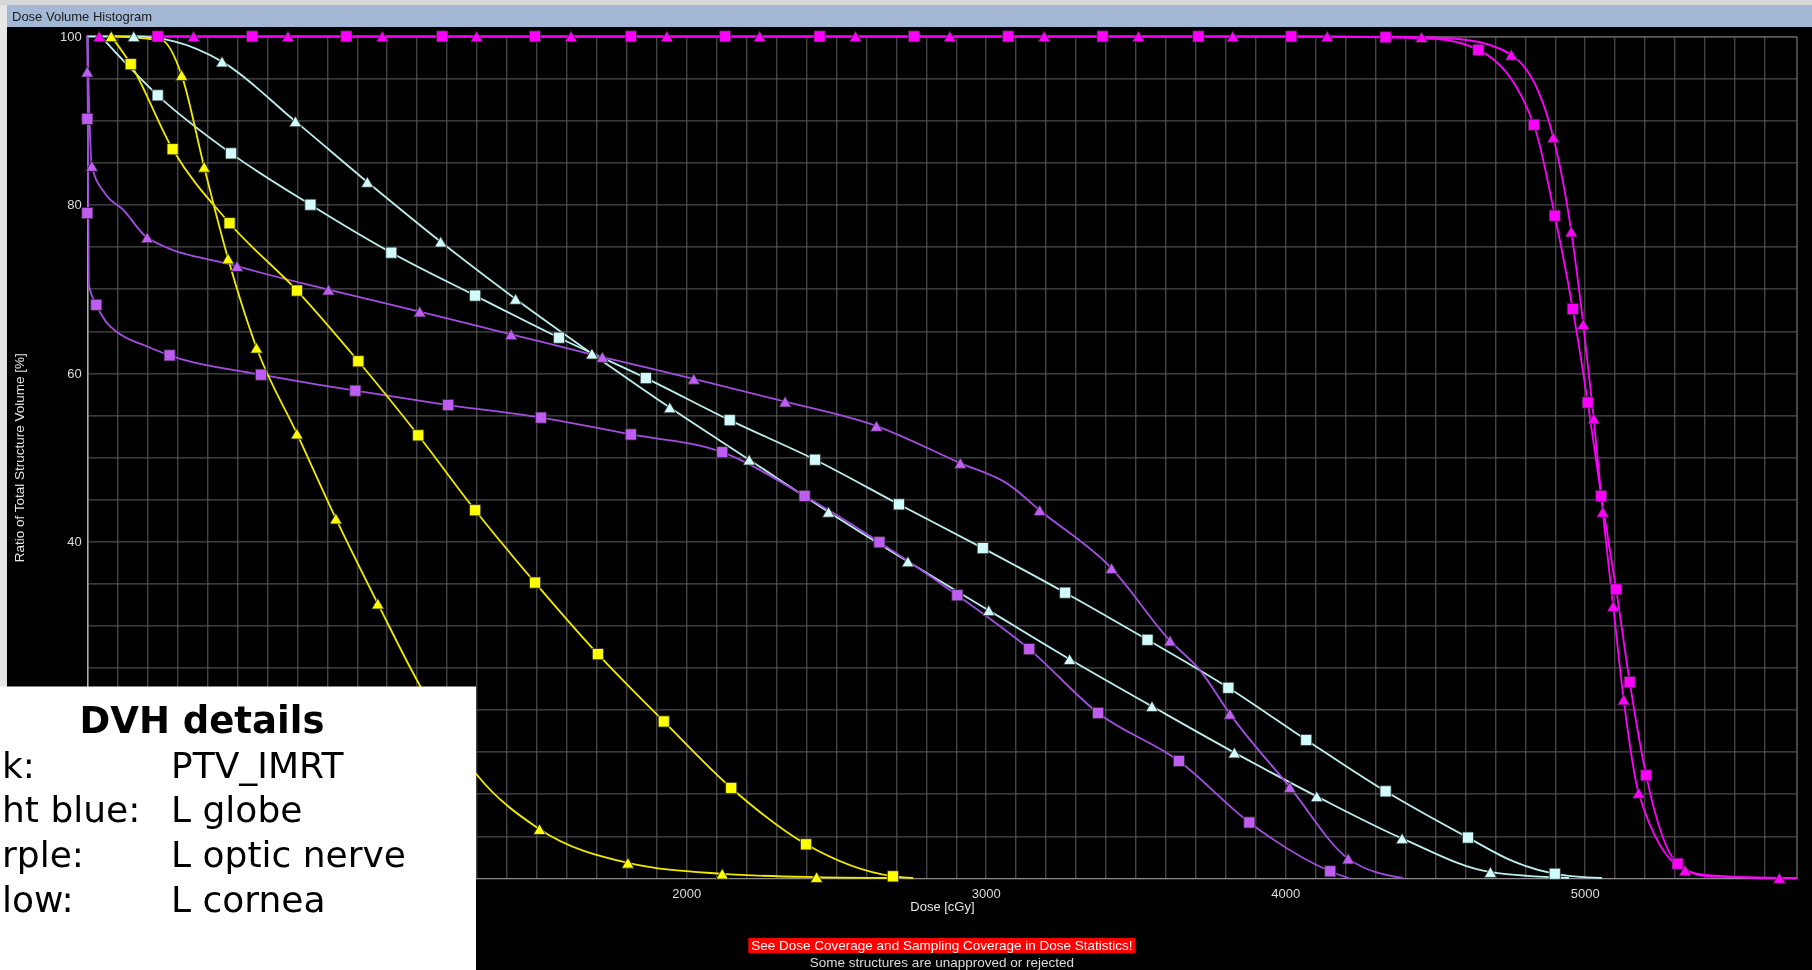  Describe the element at coordinates (71, 810) in the screenshot. I see `annotation: ht blue:` at that location.